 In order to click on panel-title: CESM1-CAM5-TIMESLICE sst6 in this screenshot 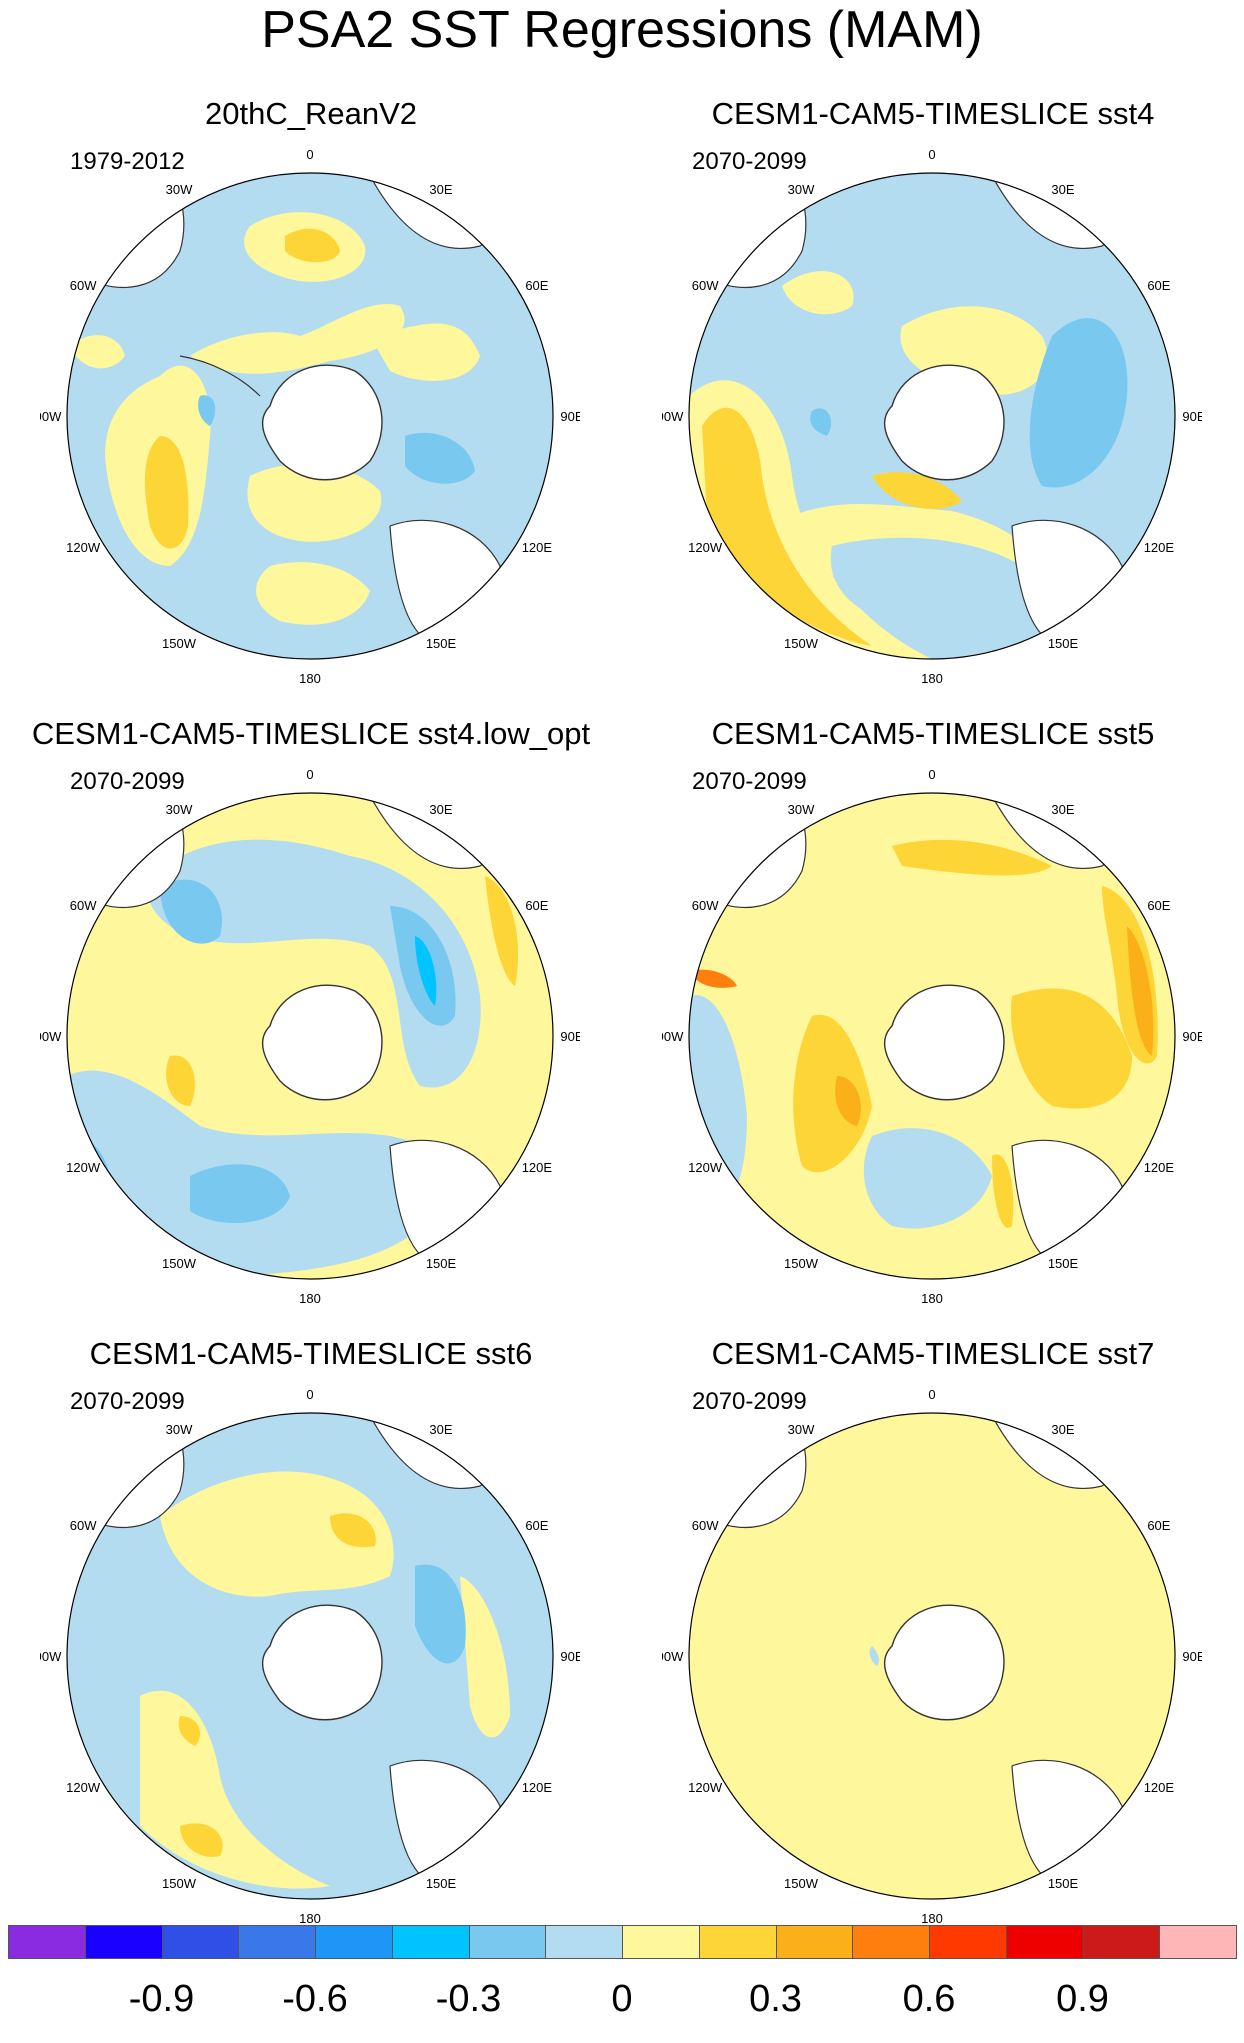, I will do `click(311, 1353)`.